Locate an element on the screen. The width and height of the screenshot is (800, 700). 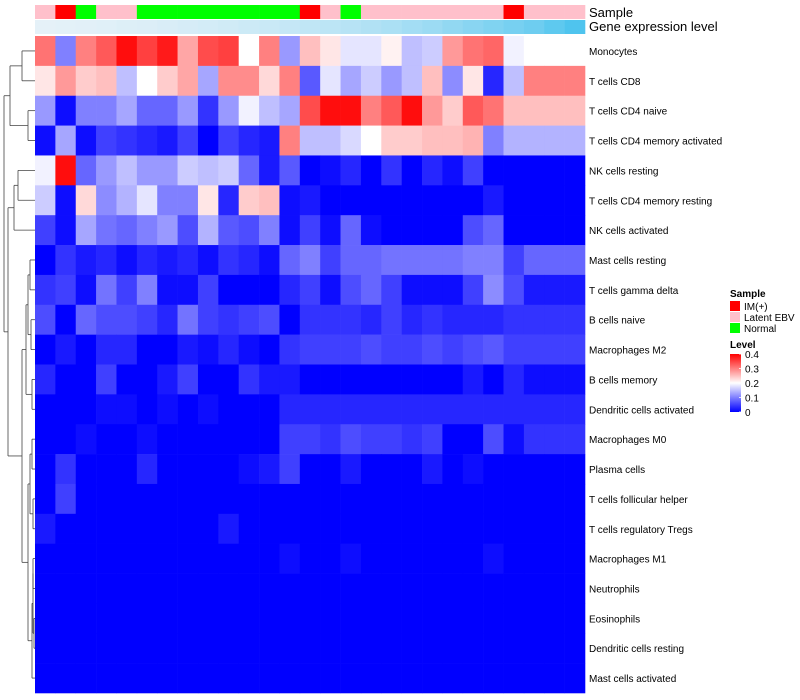
row-label: Eosinophils is located at coordinates (614, 619).